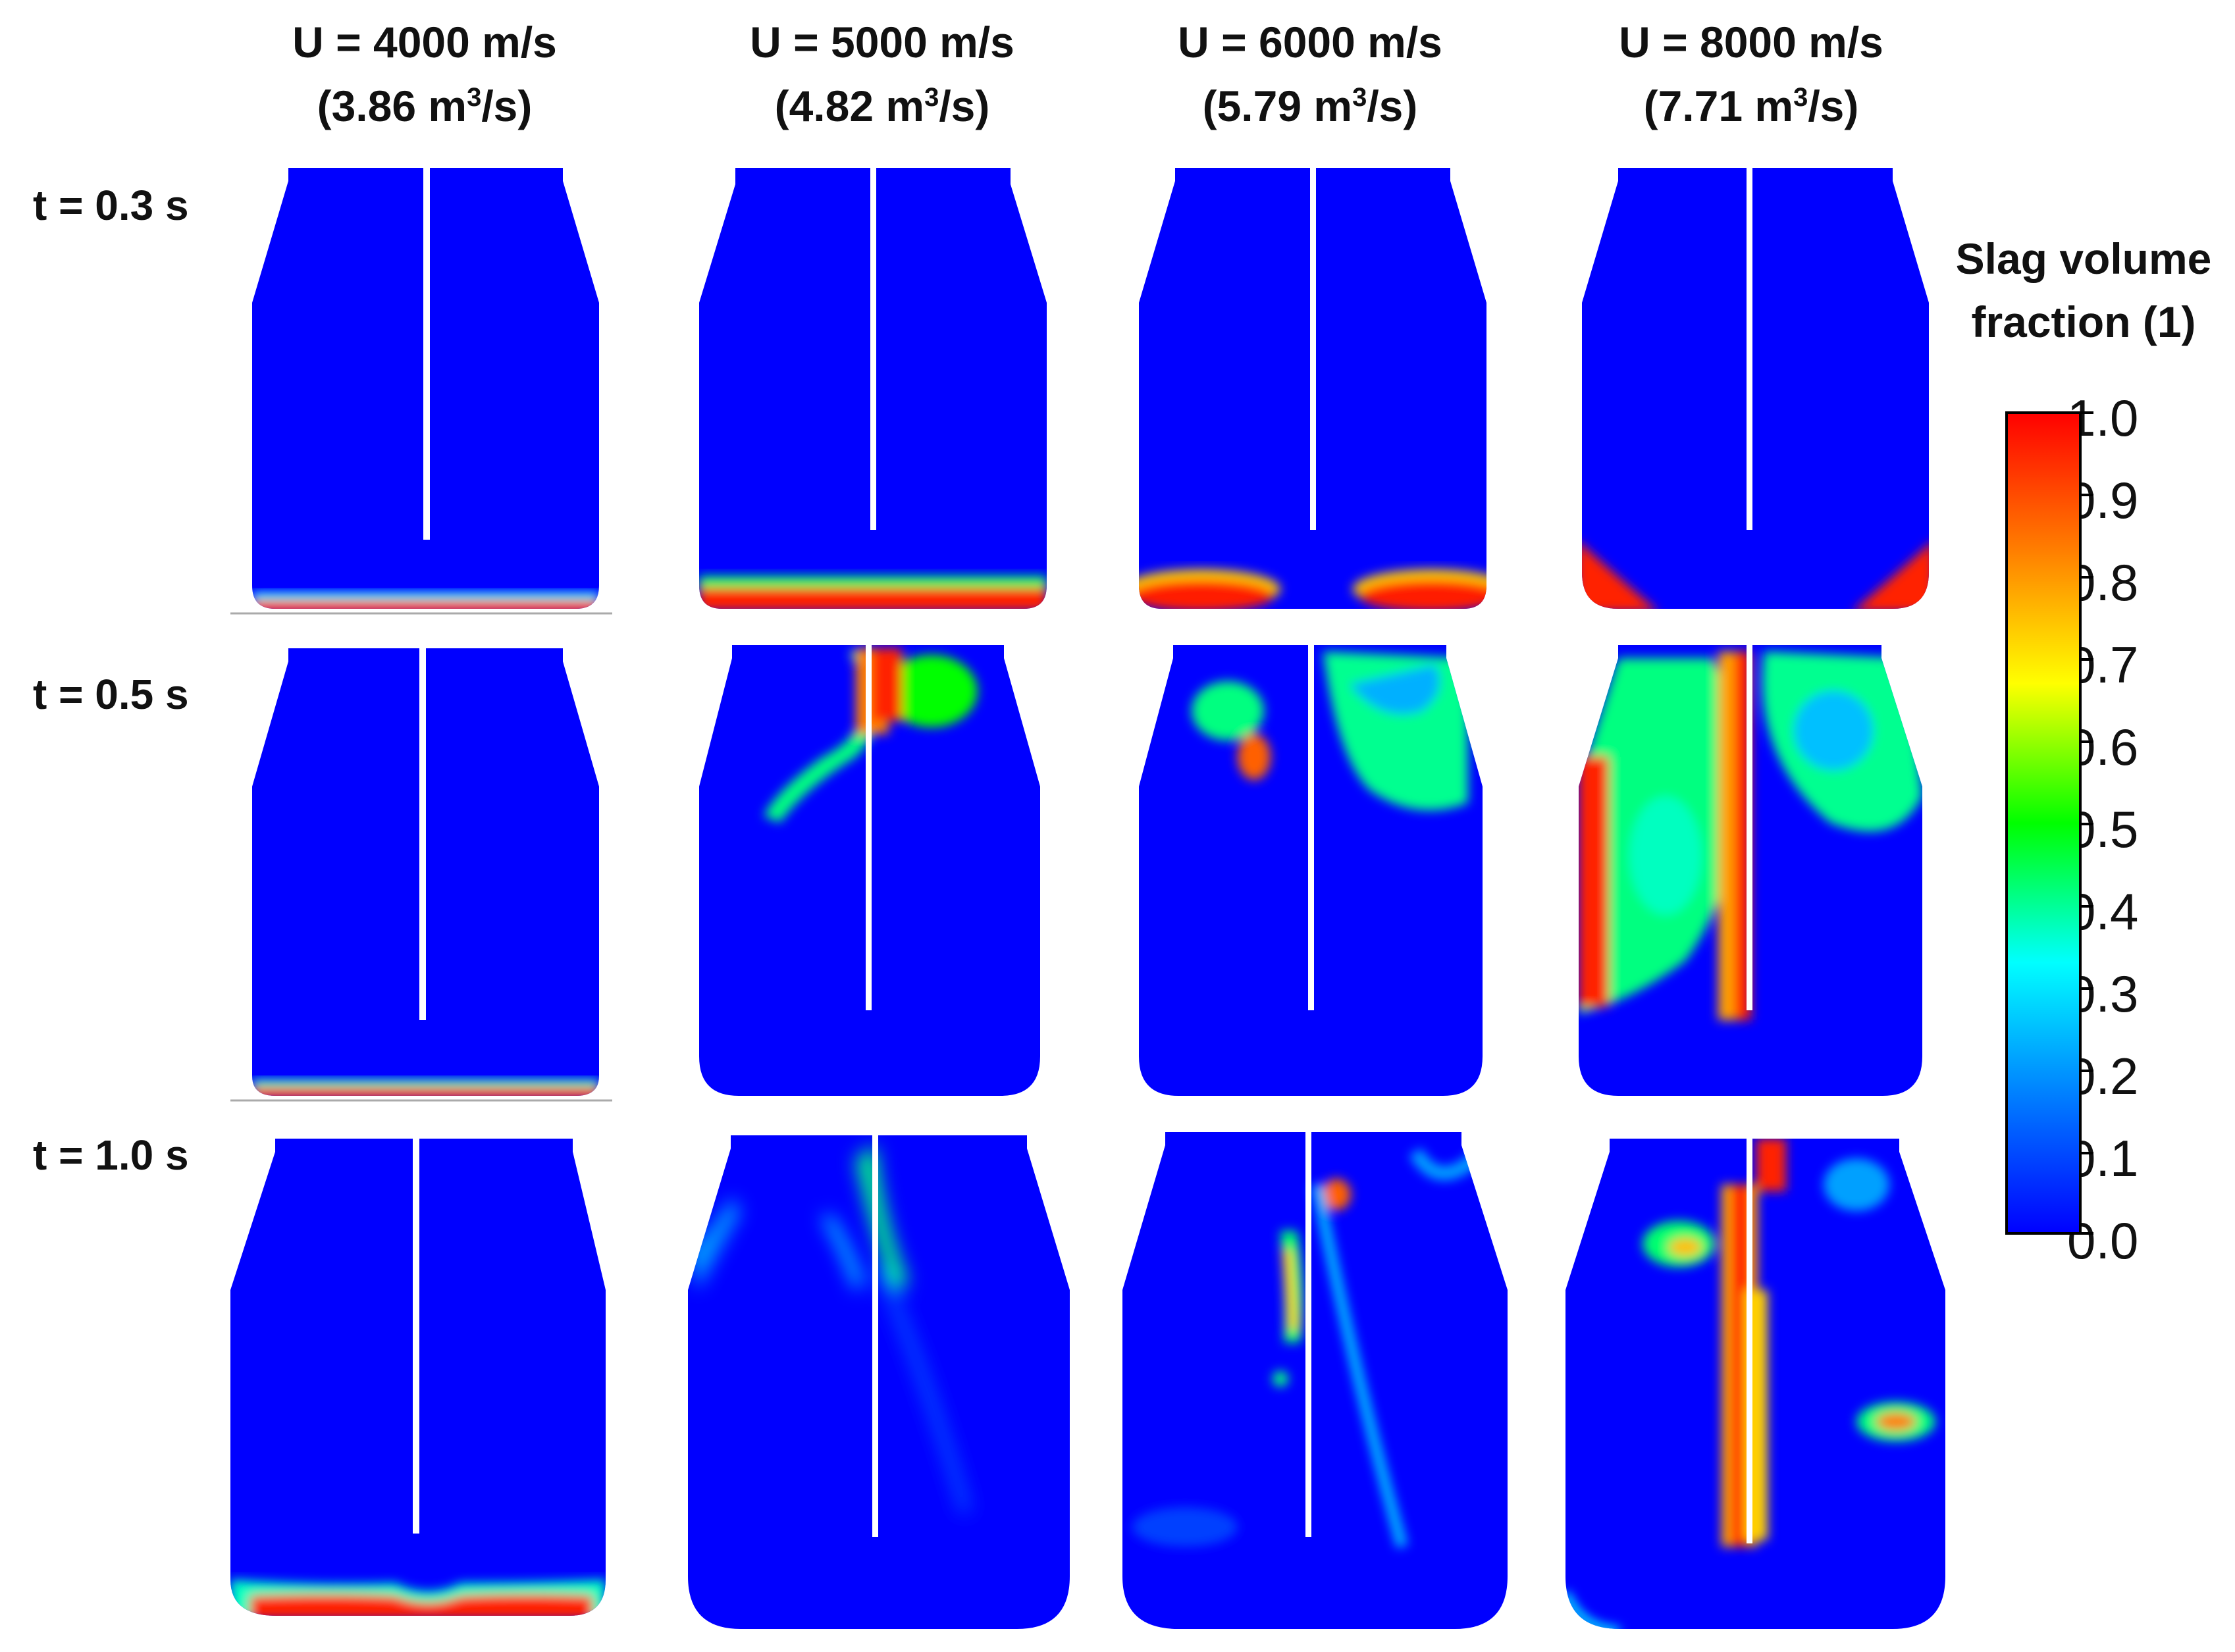 The height and width of the screenshot is (1652, 2235). Describe the element at coordinates (2083, 321) in the screenshot. I see `colorbar-title-line2: fraction (1)` at that location.